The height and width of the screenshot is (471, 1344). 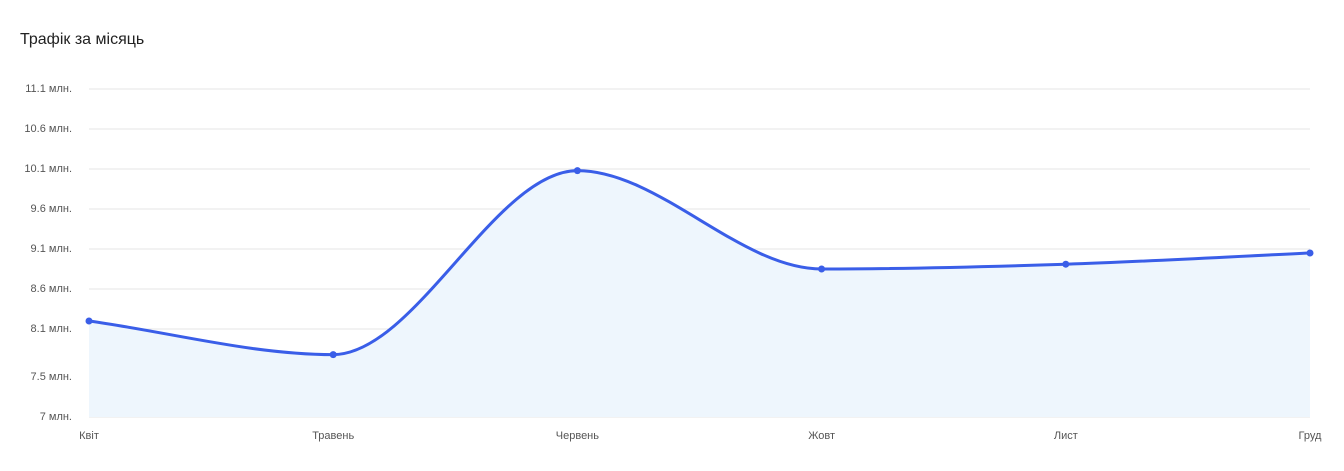 I want to click on x-tick-label: Квіт, so click(x=89, y=436).